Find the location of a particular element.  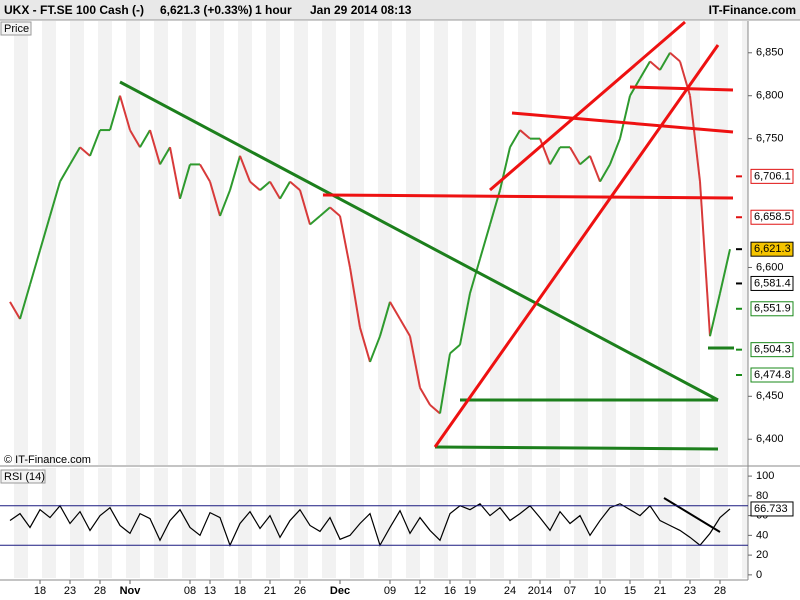

last-value-box is located at coordinates (772, 509).